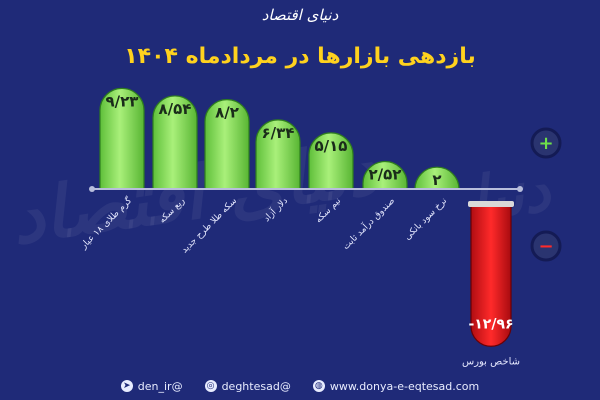 The height and width of the screenshot is (400, 600). What do you see at coordinates (175, 109) in the screenshot?
I see `value-label-1: ۸/۵۴` at bounding box center [175, 109].